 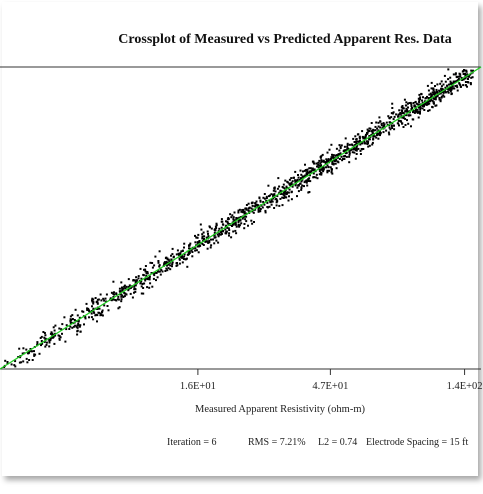 What do you see at coordinates (280, 409) in the screenshot?
I see `x-axis-label: Measured Apparent Resistivity (ohm-m)` at bounding box center [280, 409].